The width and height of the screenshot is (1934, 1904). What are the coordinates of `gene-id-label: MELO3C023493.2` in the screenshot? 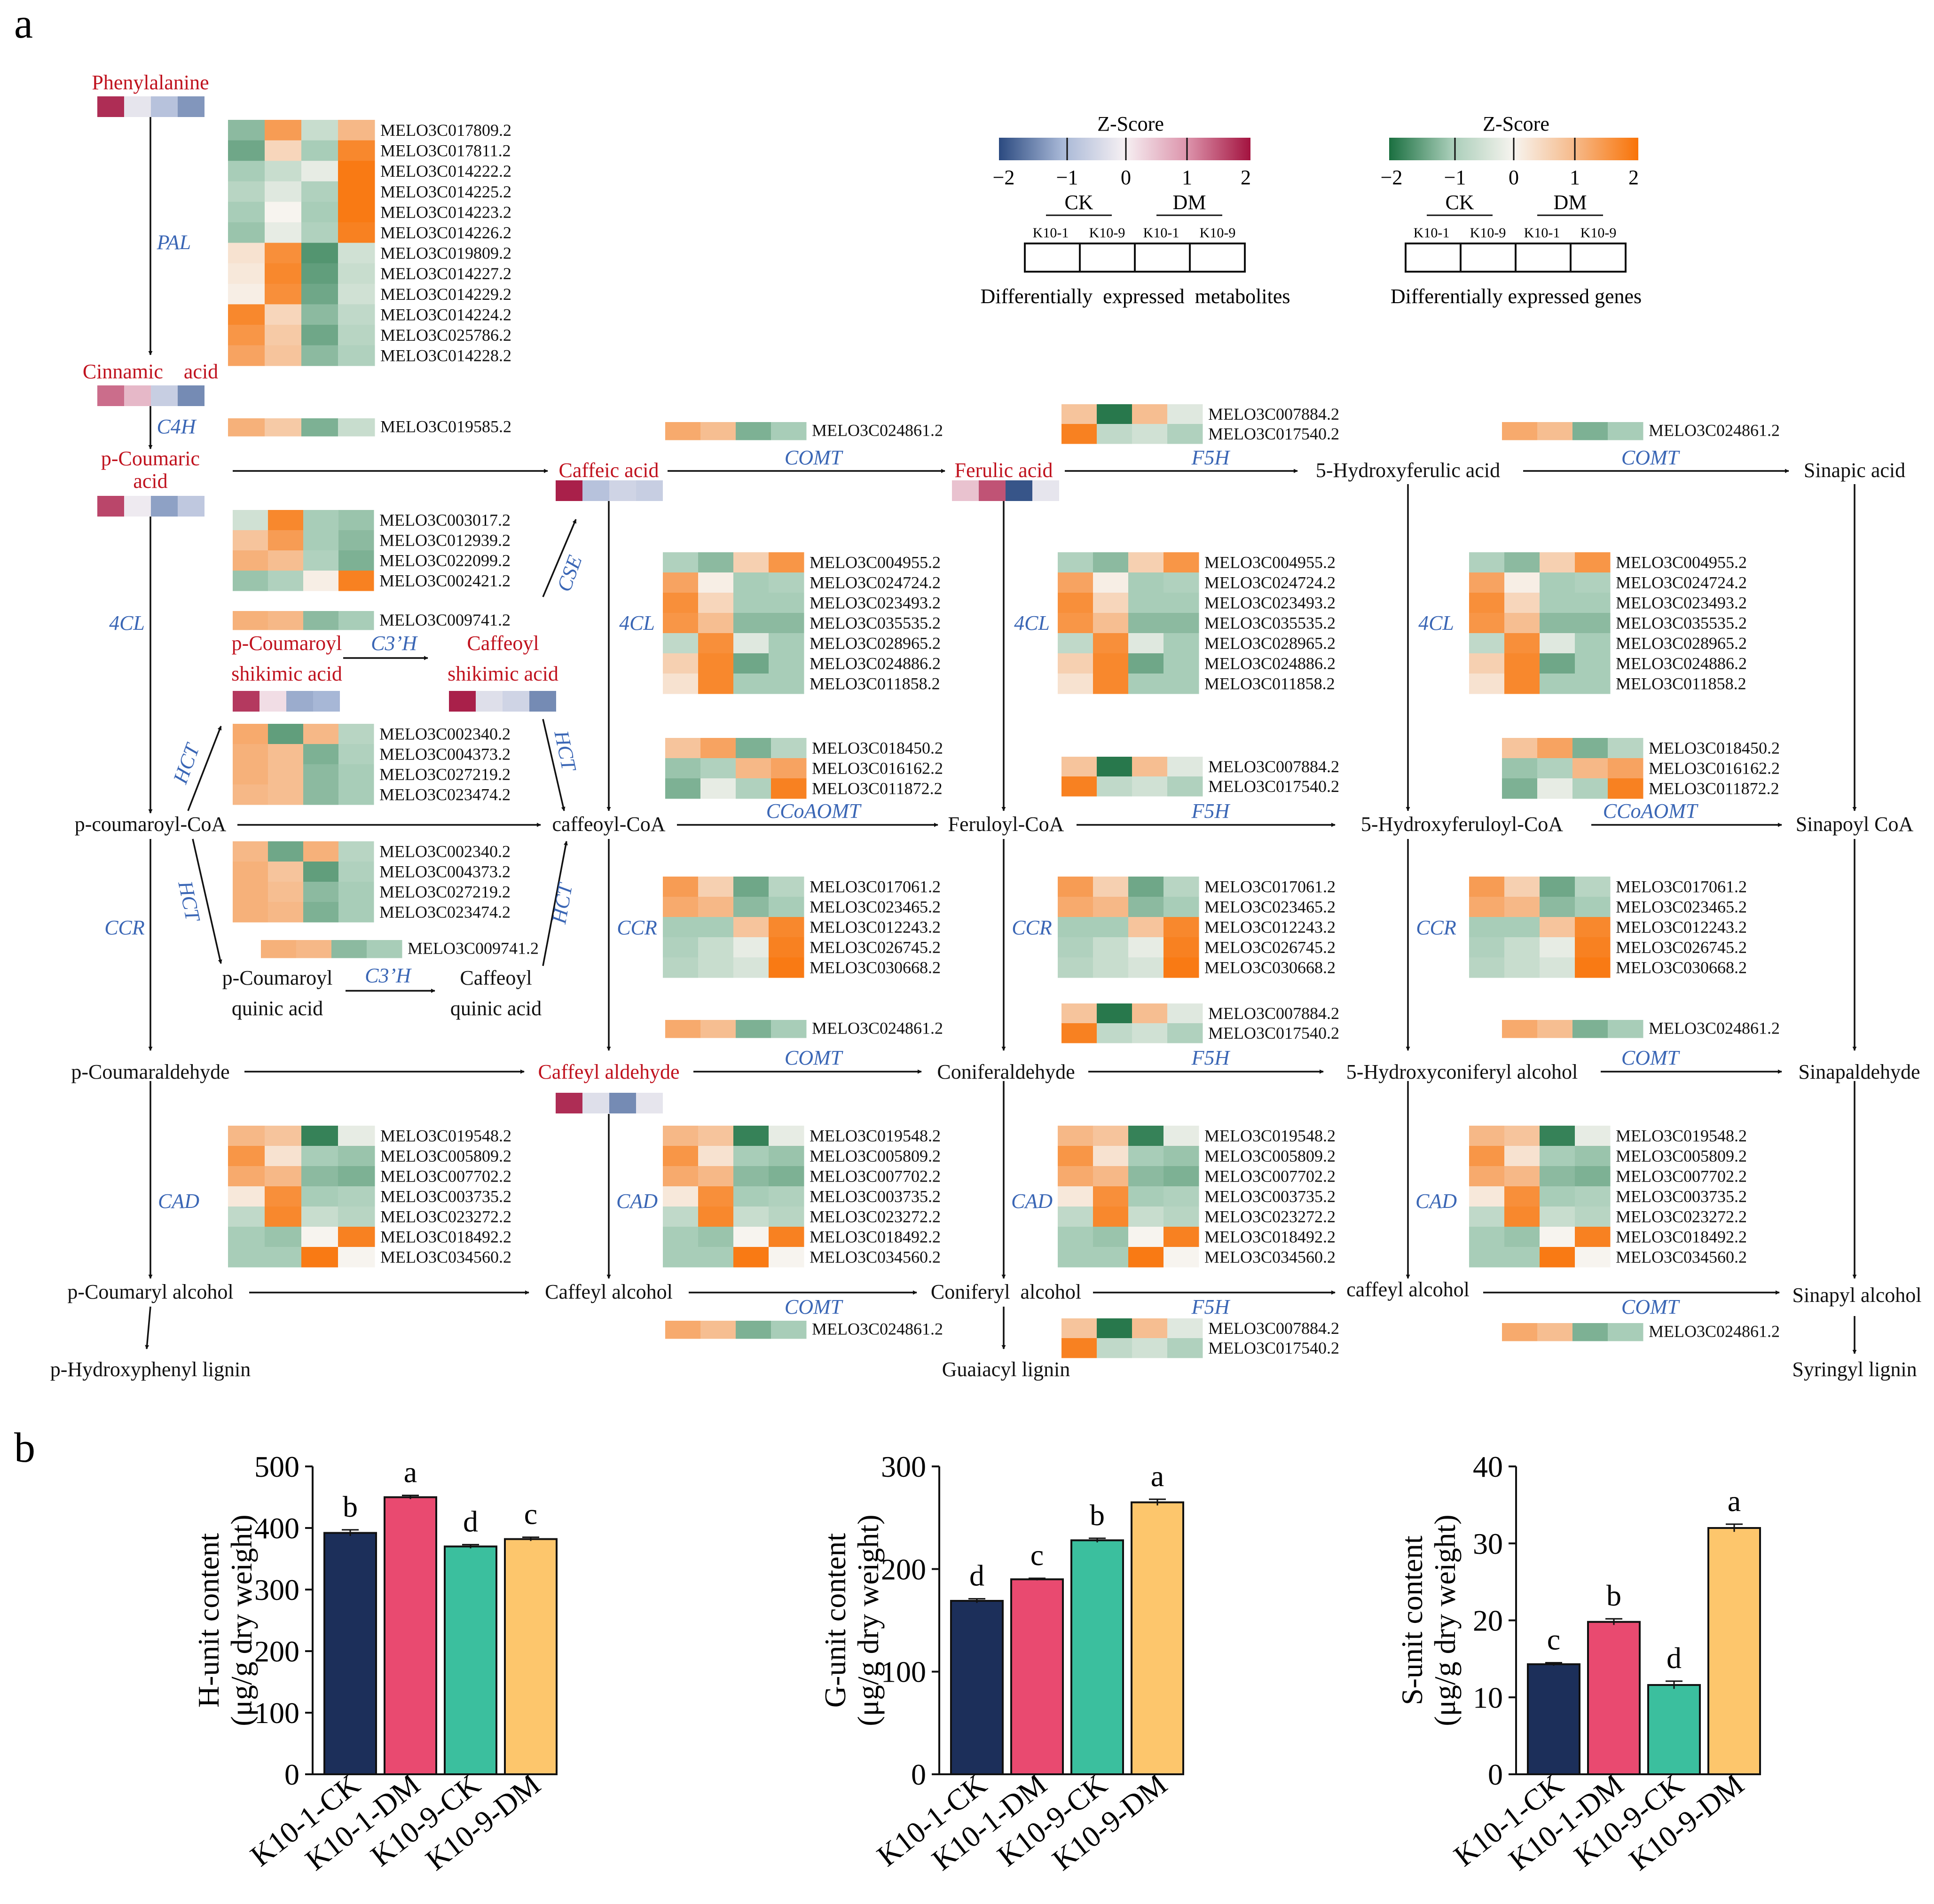 It's located at (876, 603).